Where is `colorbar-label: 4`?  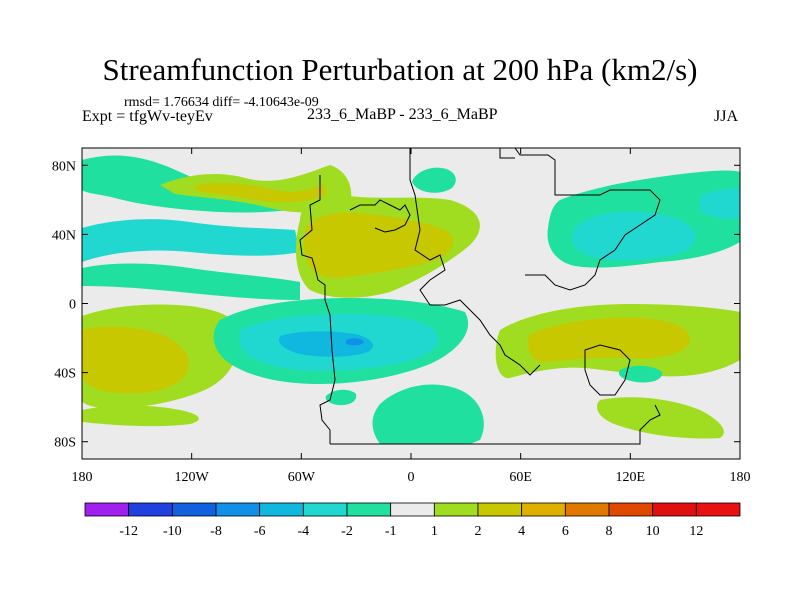 colorbar-label: 4 is located at coordinates (521, 531).